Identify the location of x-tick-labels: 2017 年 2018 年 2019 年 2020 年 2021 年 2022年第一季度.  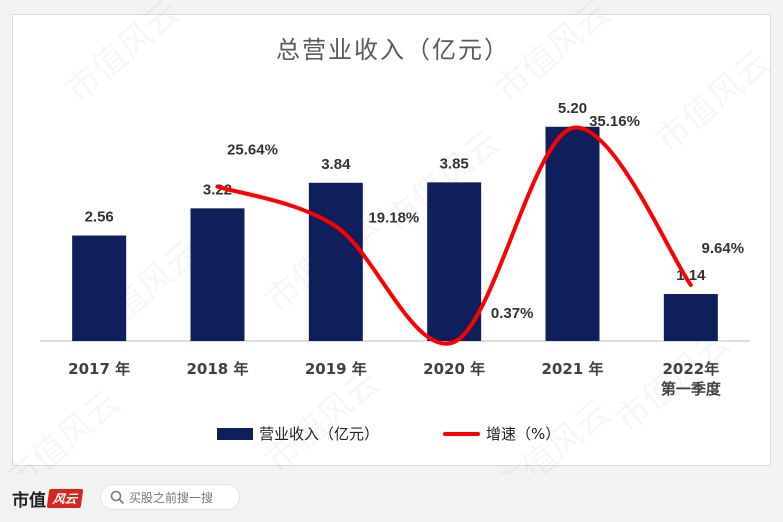
(395, 379).